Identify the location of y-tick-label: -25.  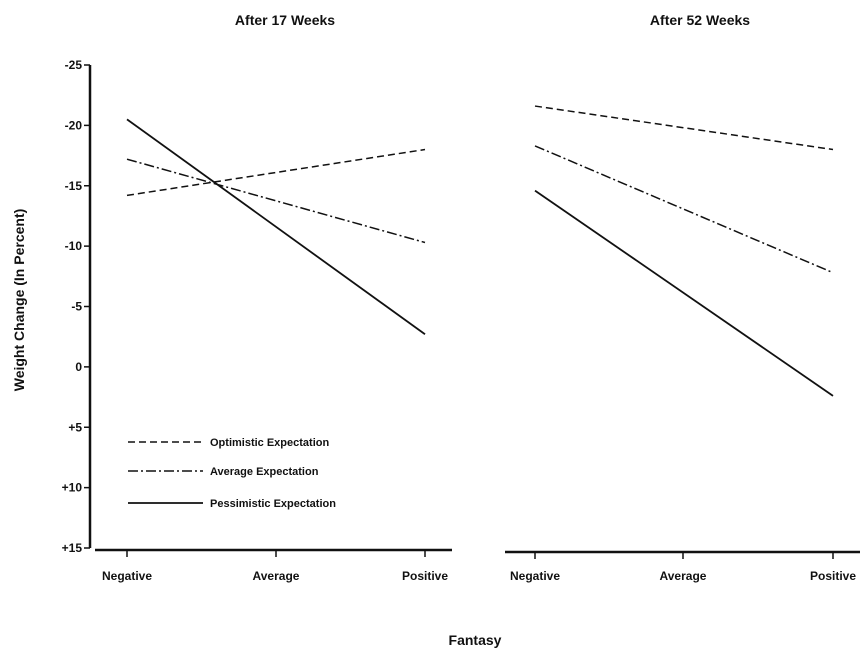
(74, 65).